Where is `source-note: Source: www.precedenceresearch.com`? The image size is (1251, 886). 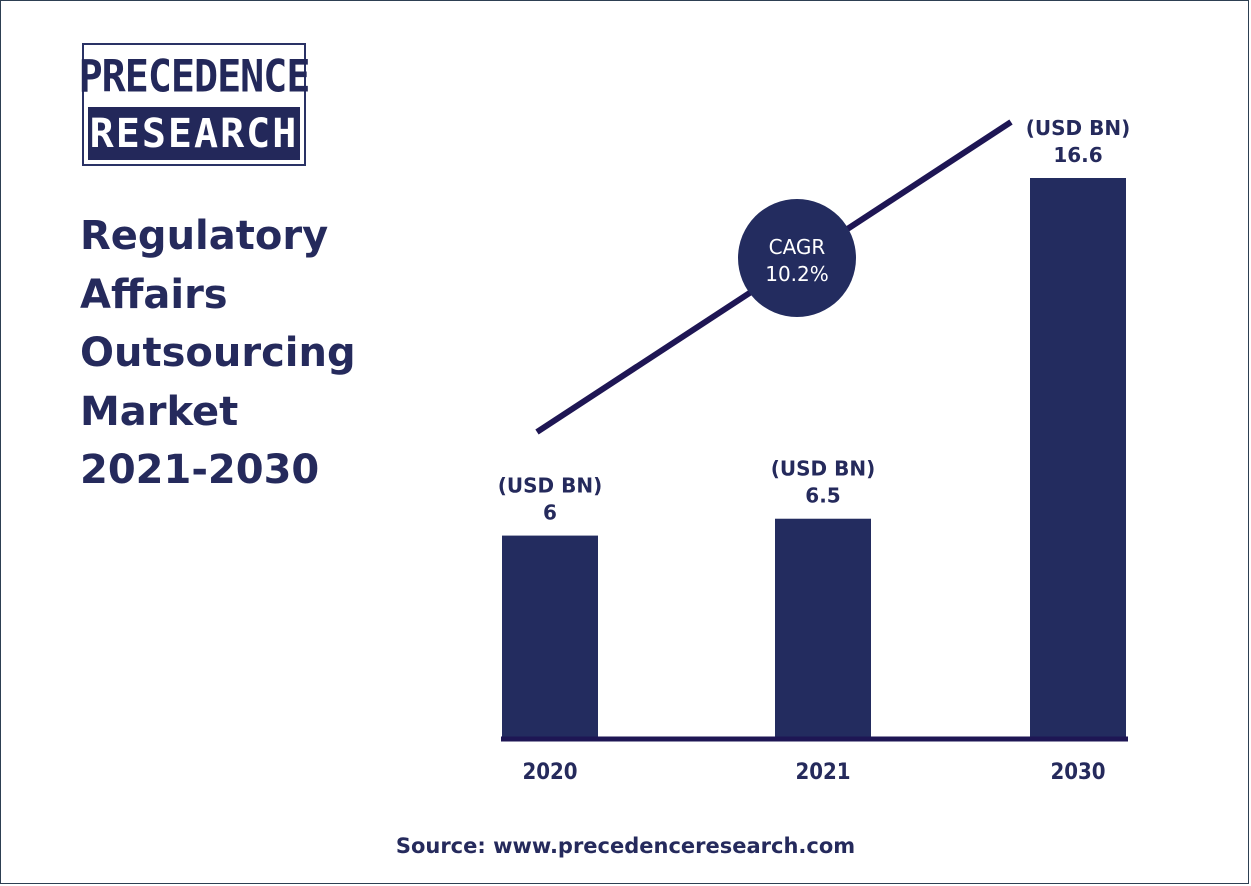
source-note: Source: www.precedenceresearch.com is located at coordinates (625, 846).